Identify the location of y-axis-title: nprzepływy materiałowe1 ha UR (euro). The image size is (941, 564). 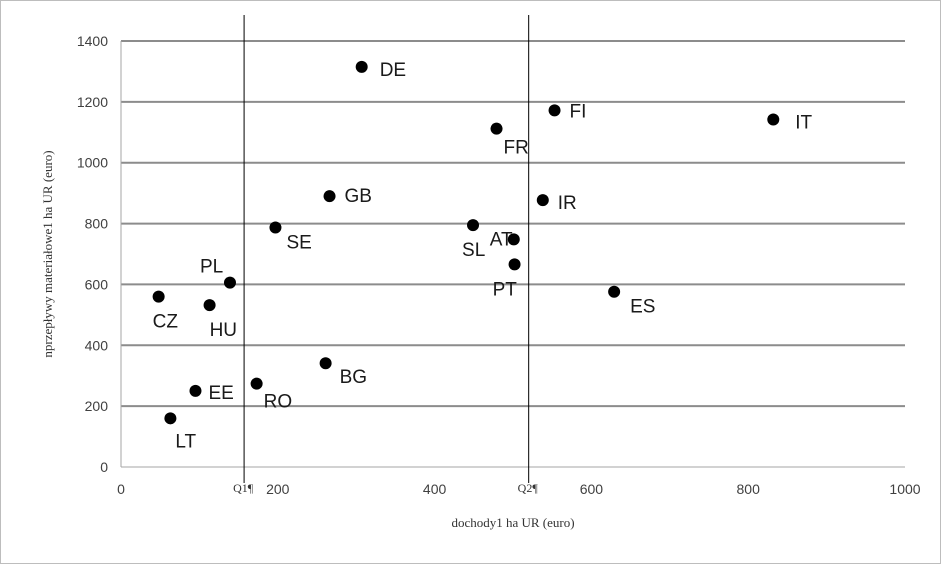
(47, 253).